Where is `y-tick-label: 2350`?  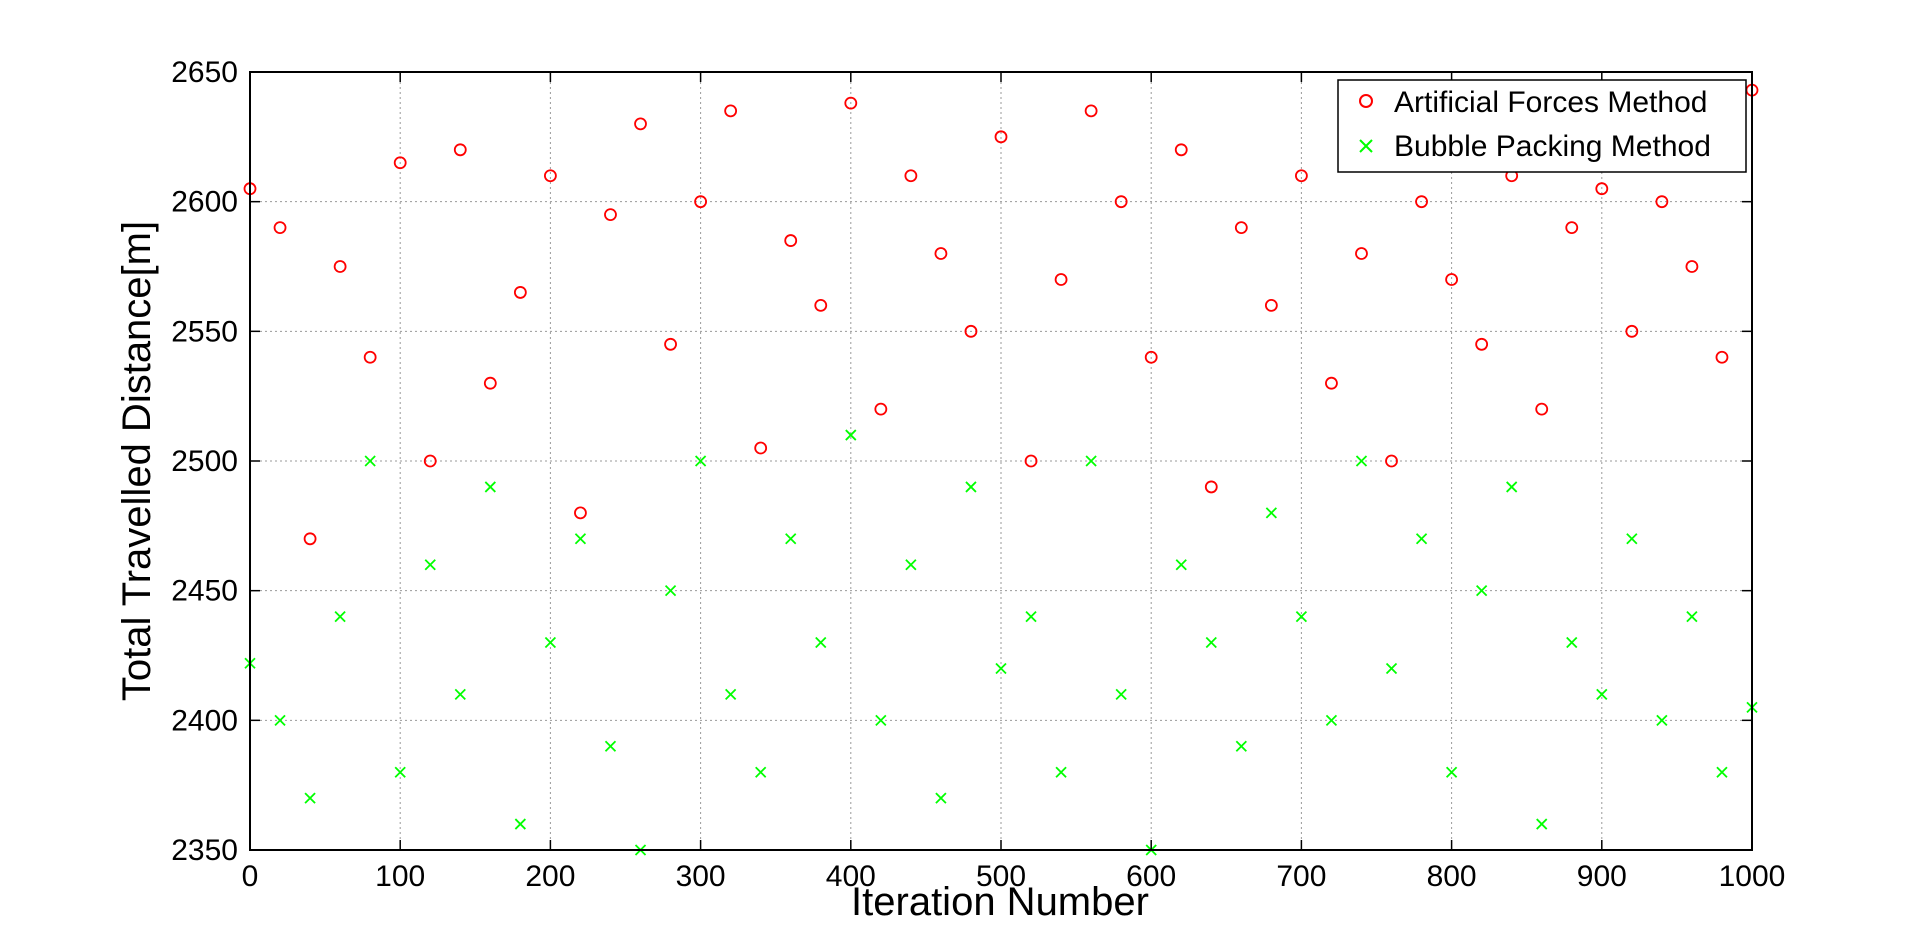
y-tick-label: 2350 is located at coordinates (204, 850).